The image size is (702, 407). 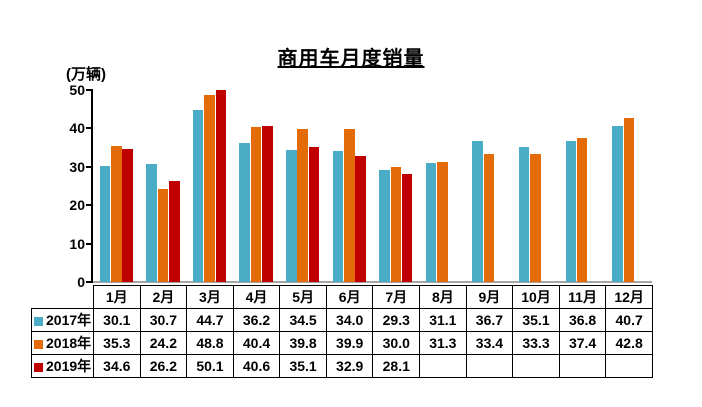 I want to click on y-axis-unit-label: (万辆), so click(x=86, y=74).